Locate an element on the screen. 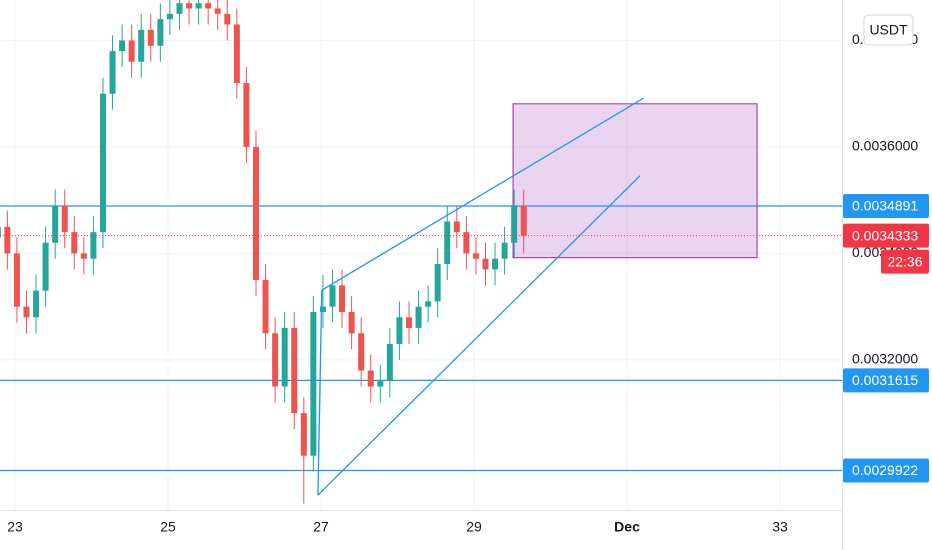 Image resolution: width=932 pixels, height=550 pixels. level-price-label: 0.0029922 is located at coordinates (885, 470).